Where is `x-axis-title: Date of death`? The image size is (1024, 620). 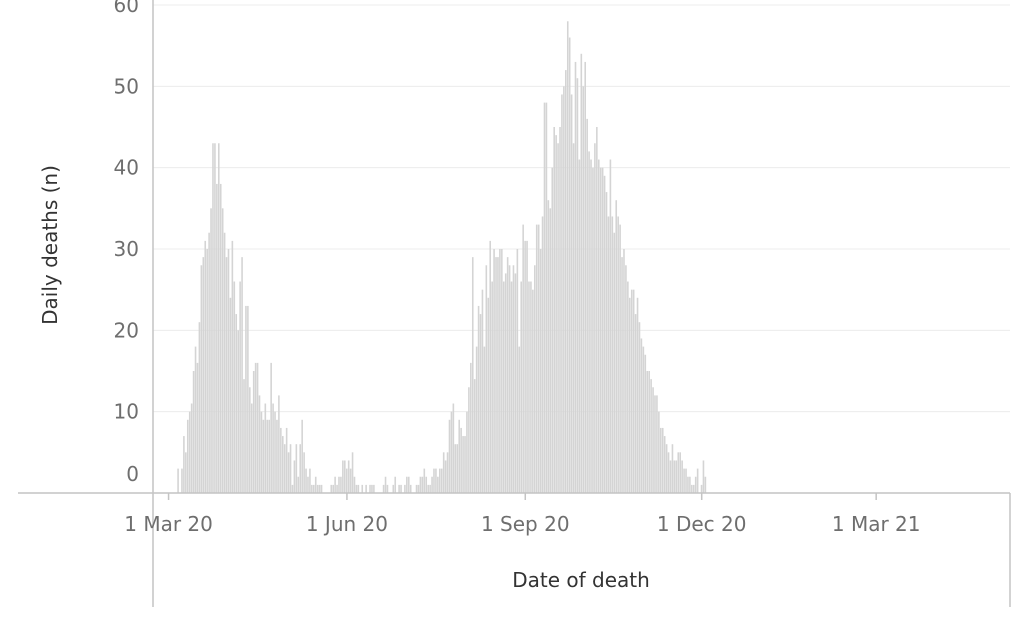 x-axis-title: Date of death is located at coordinates (581, 580).